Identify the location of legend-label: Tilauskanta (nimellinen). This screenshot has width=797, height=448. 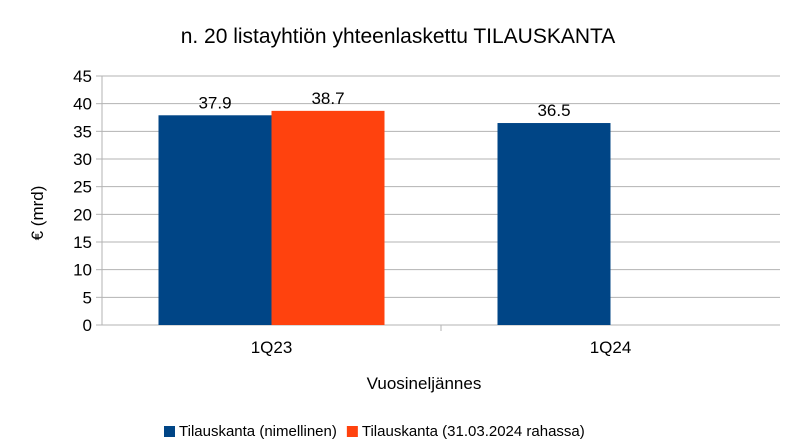
(258, 431).